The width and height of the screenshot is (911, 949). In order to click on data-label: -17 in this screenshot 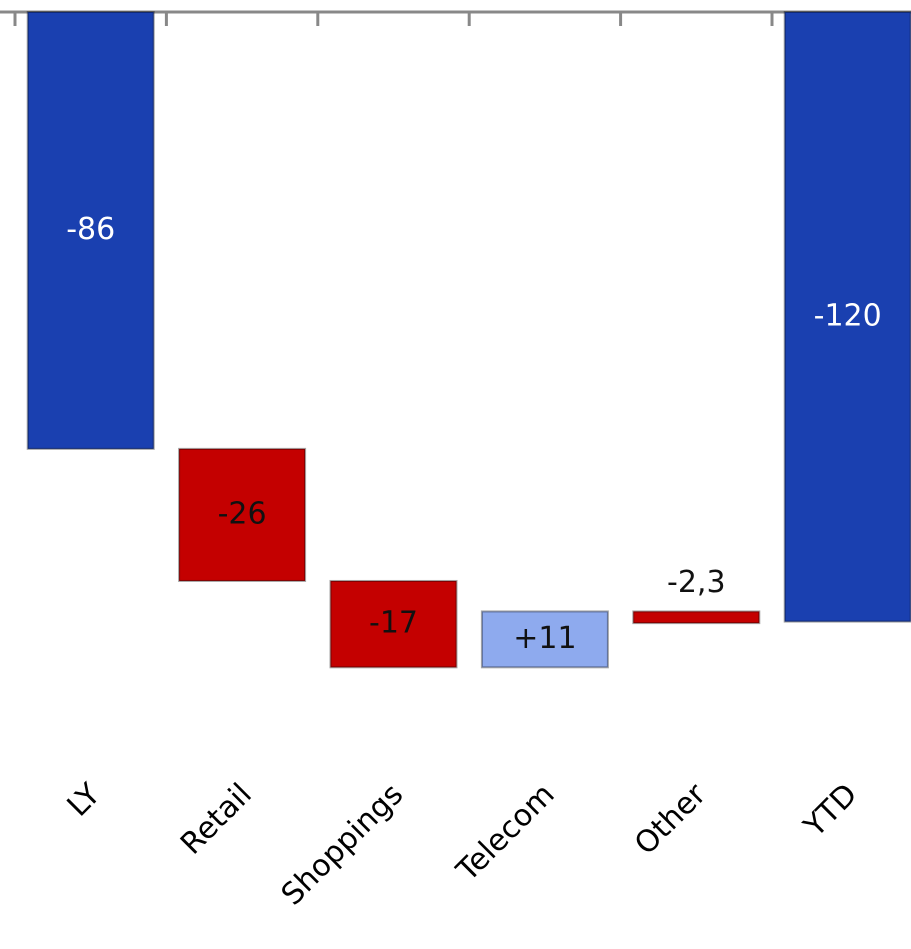, I will do `click(393, 623)`.